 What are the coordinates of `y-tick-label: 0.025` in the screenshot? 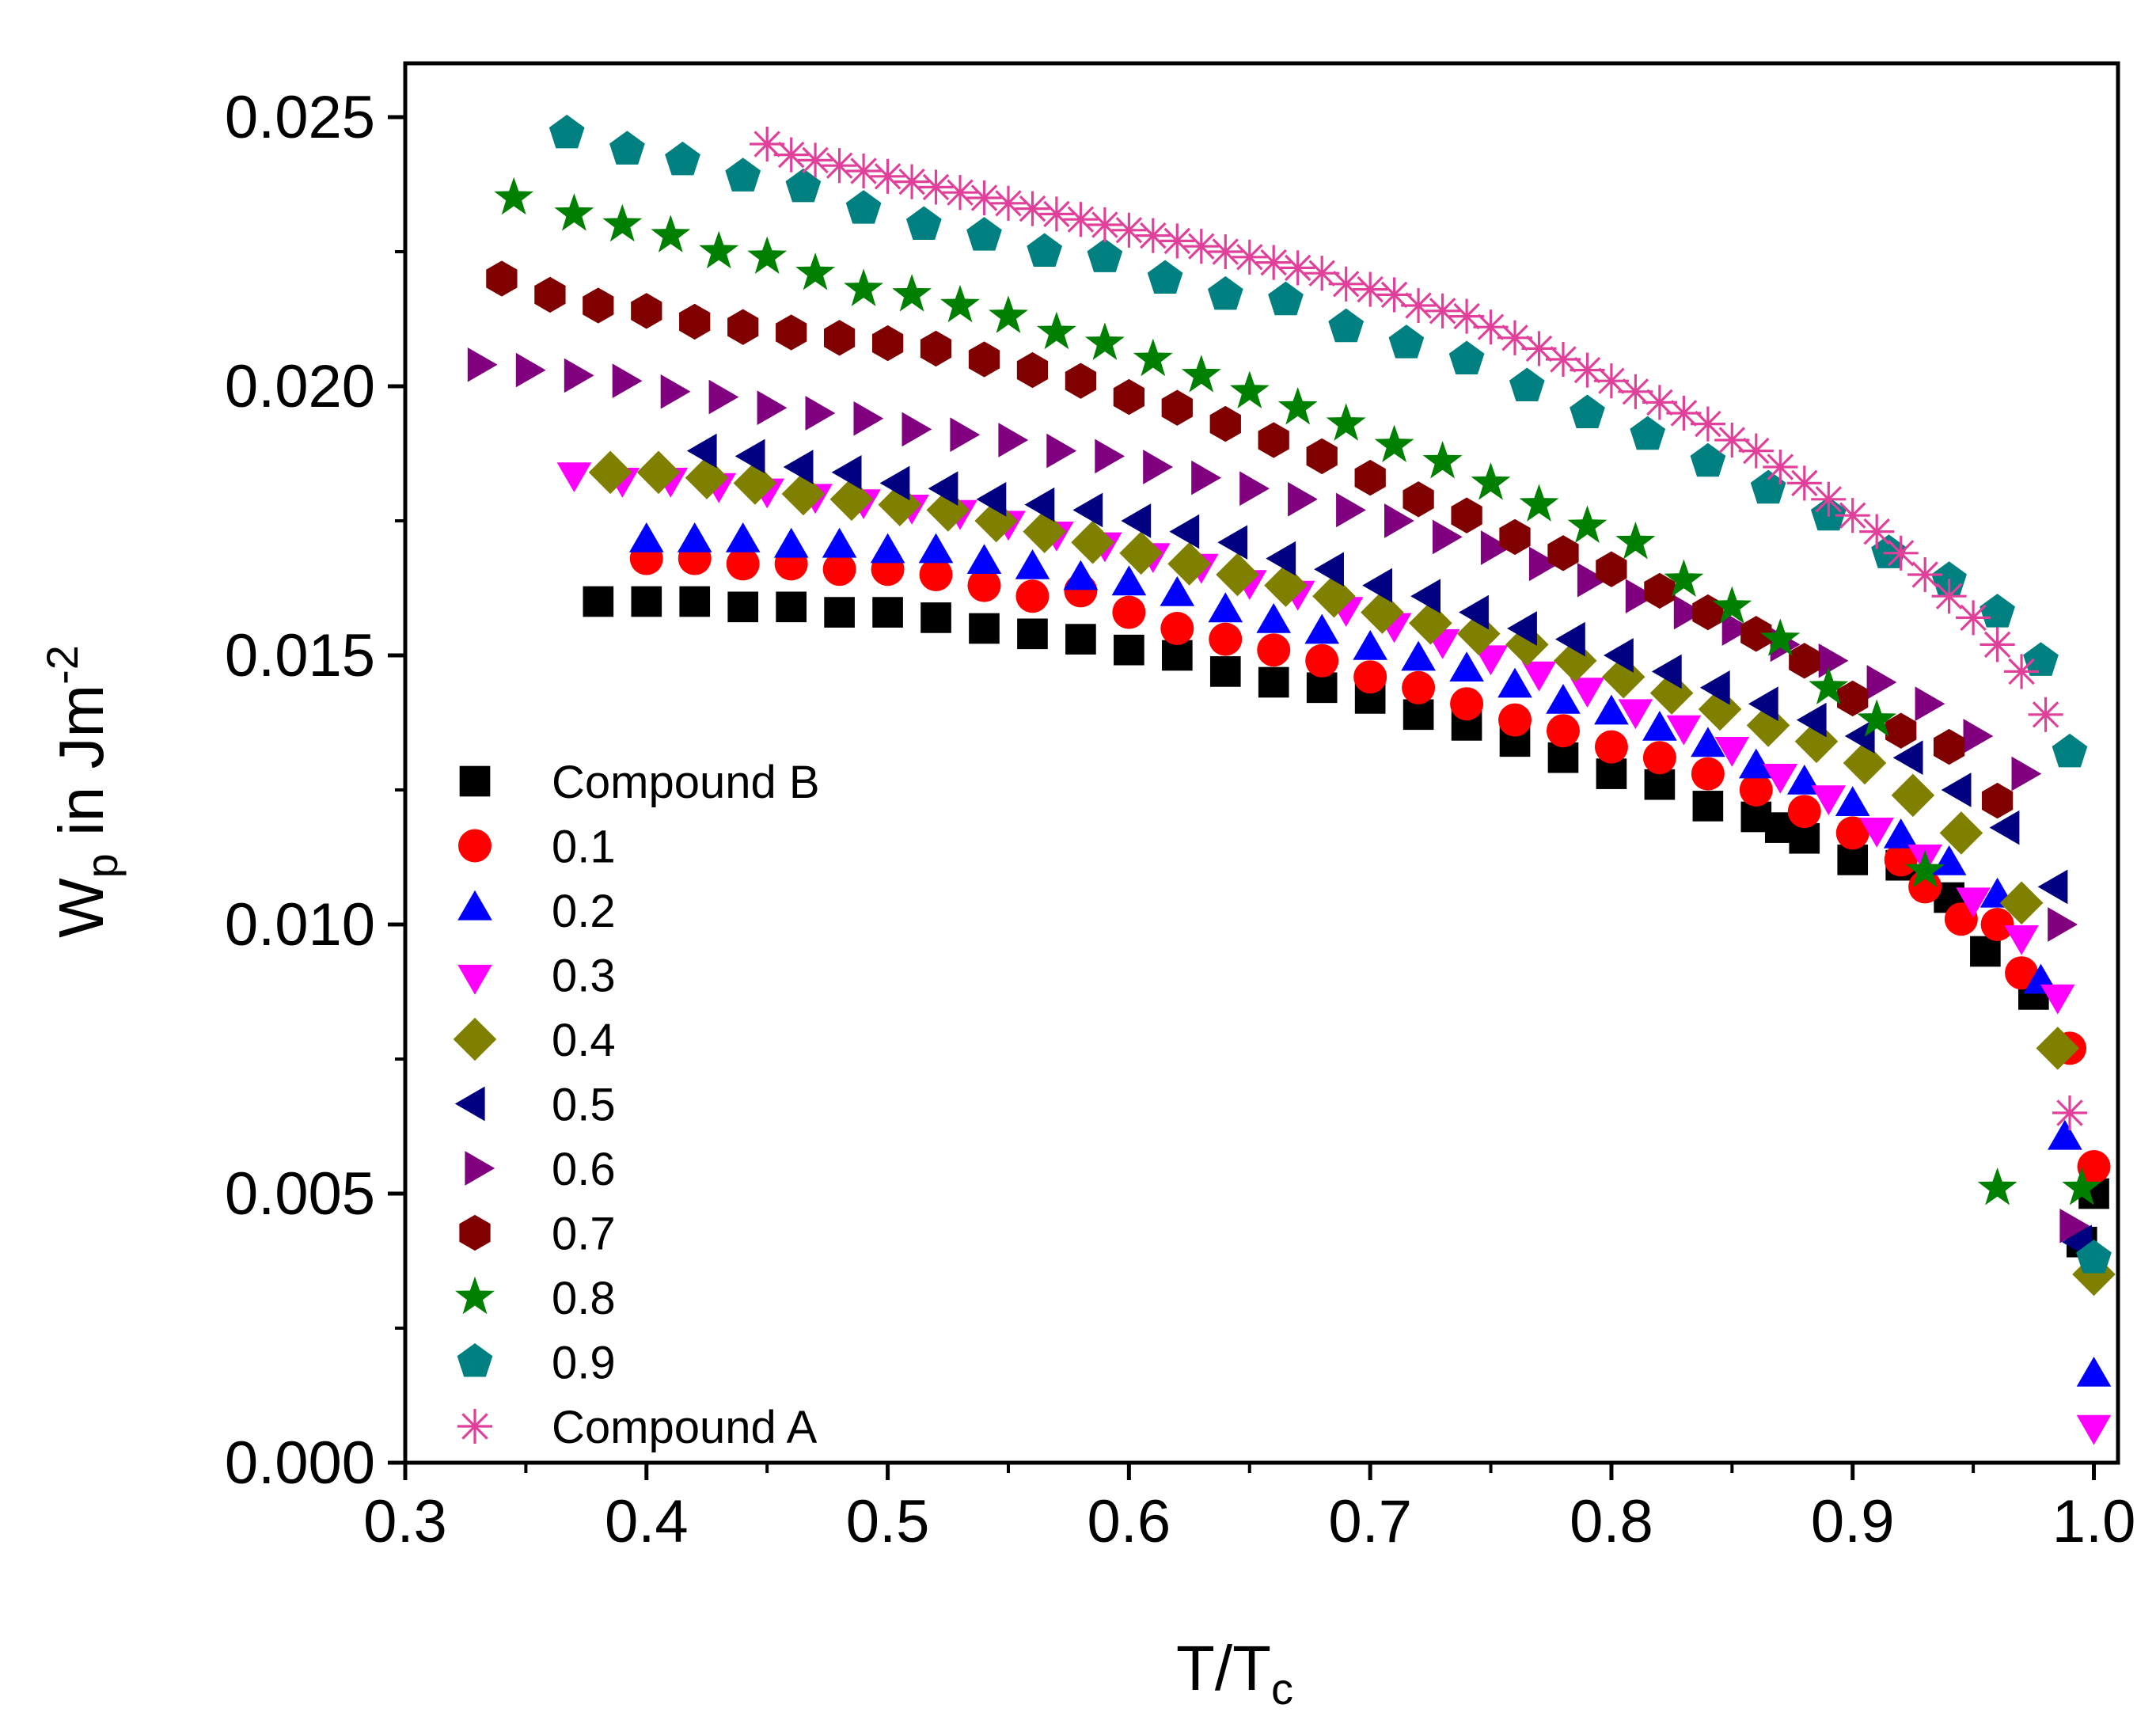 It's located at (300, 117).